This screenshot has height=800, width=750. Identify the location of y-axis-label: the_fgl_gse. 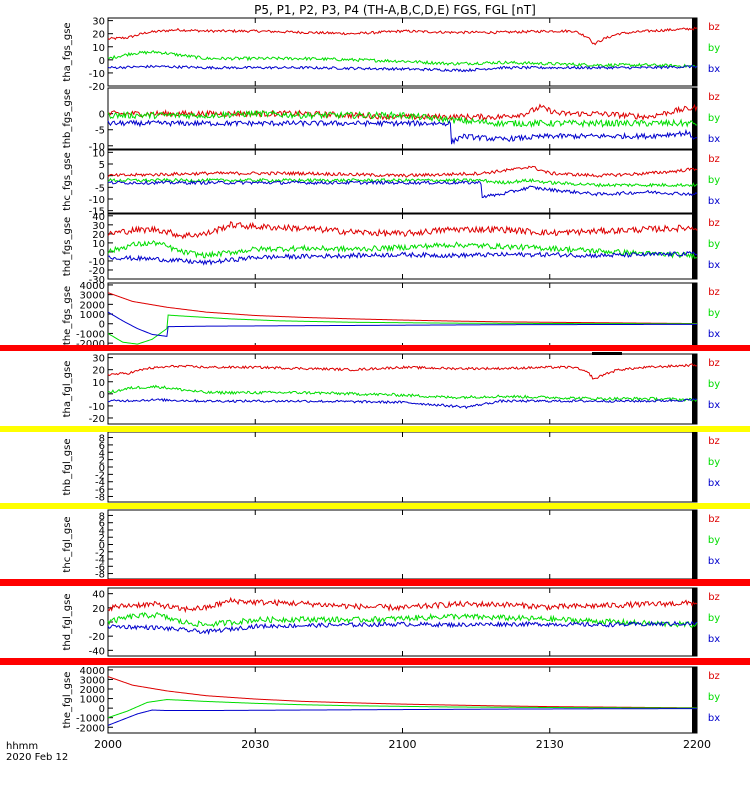
(67, 700).